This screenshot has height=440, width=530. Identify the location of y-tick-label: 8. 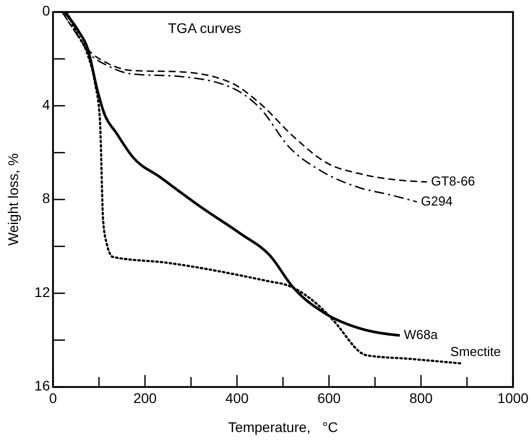
(46, 198).